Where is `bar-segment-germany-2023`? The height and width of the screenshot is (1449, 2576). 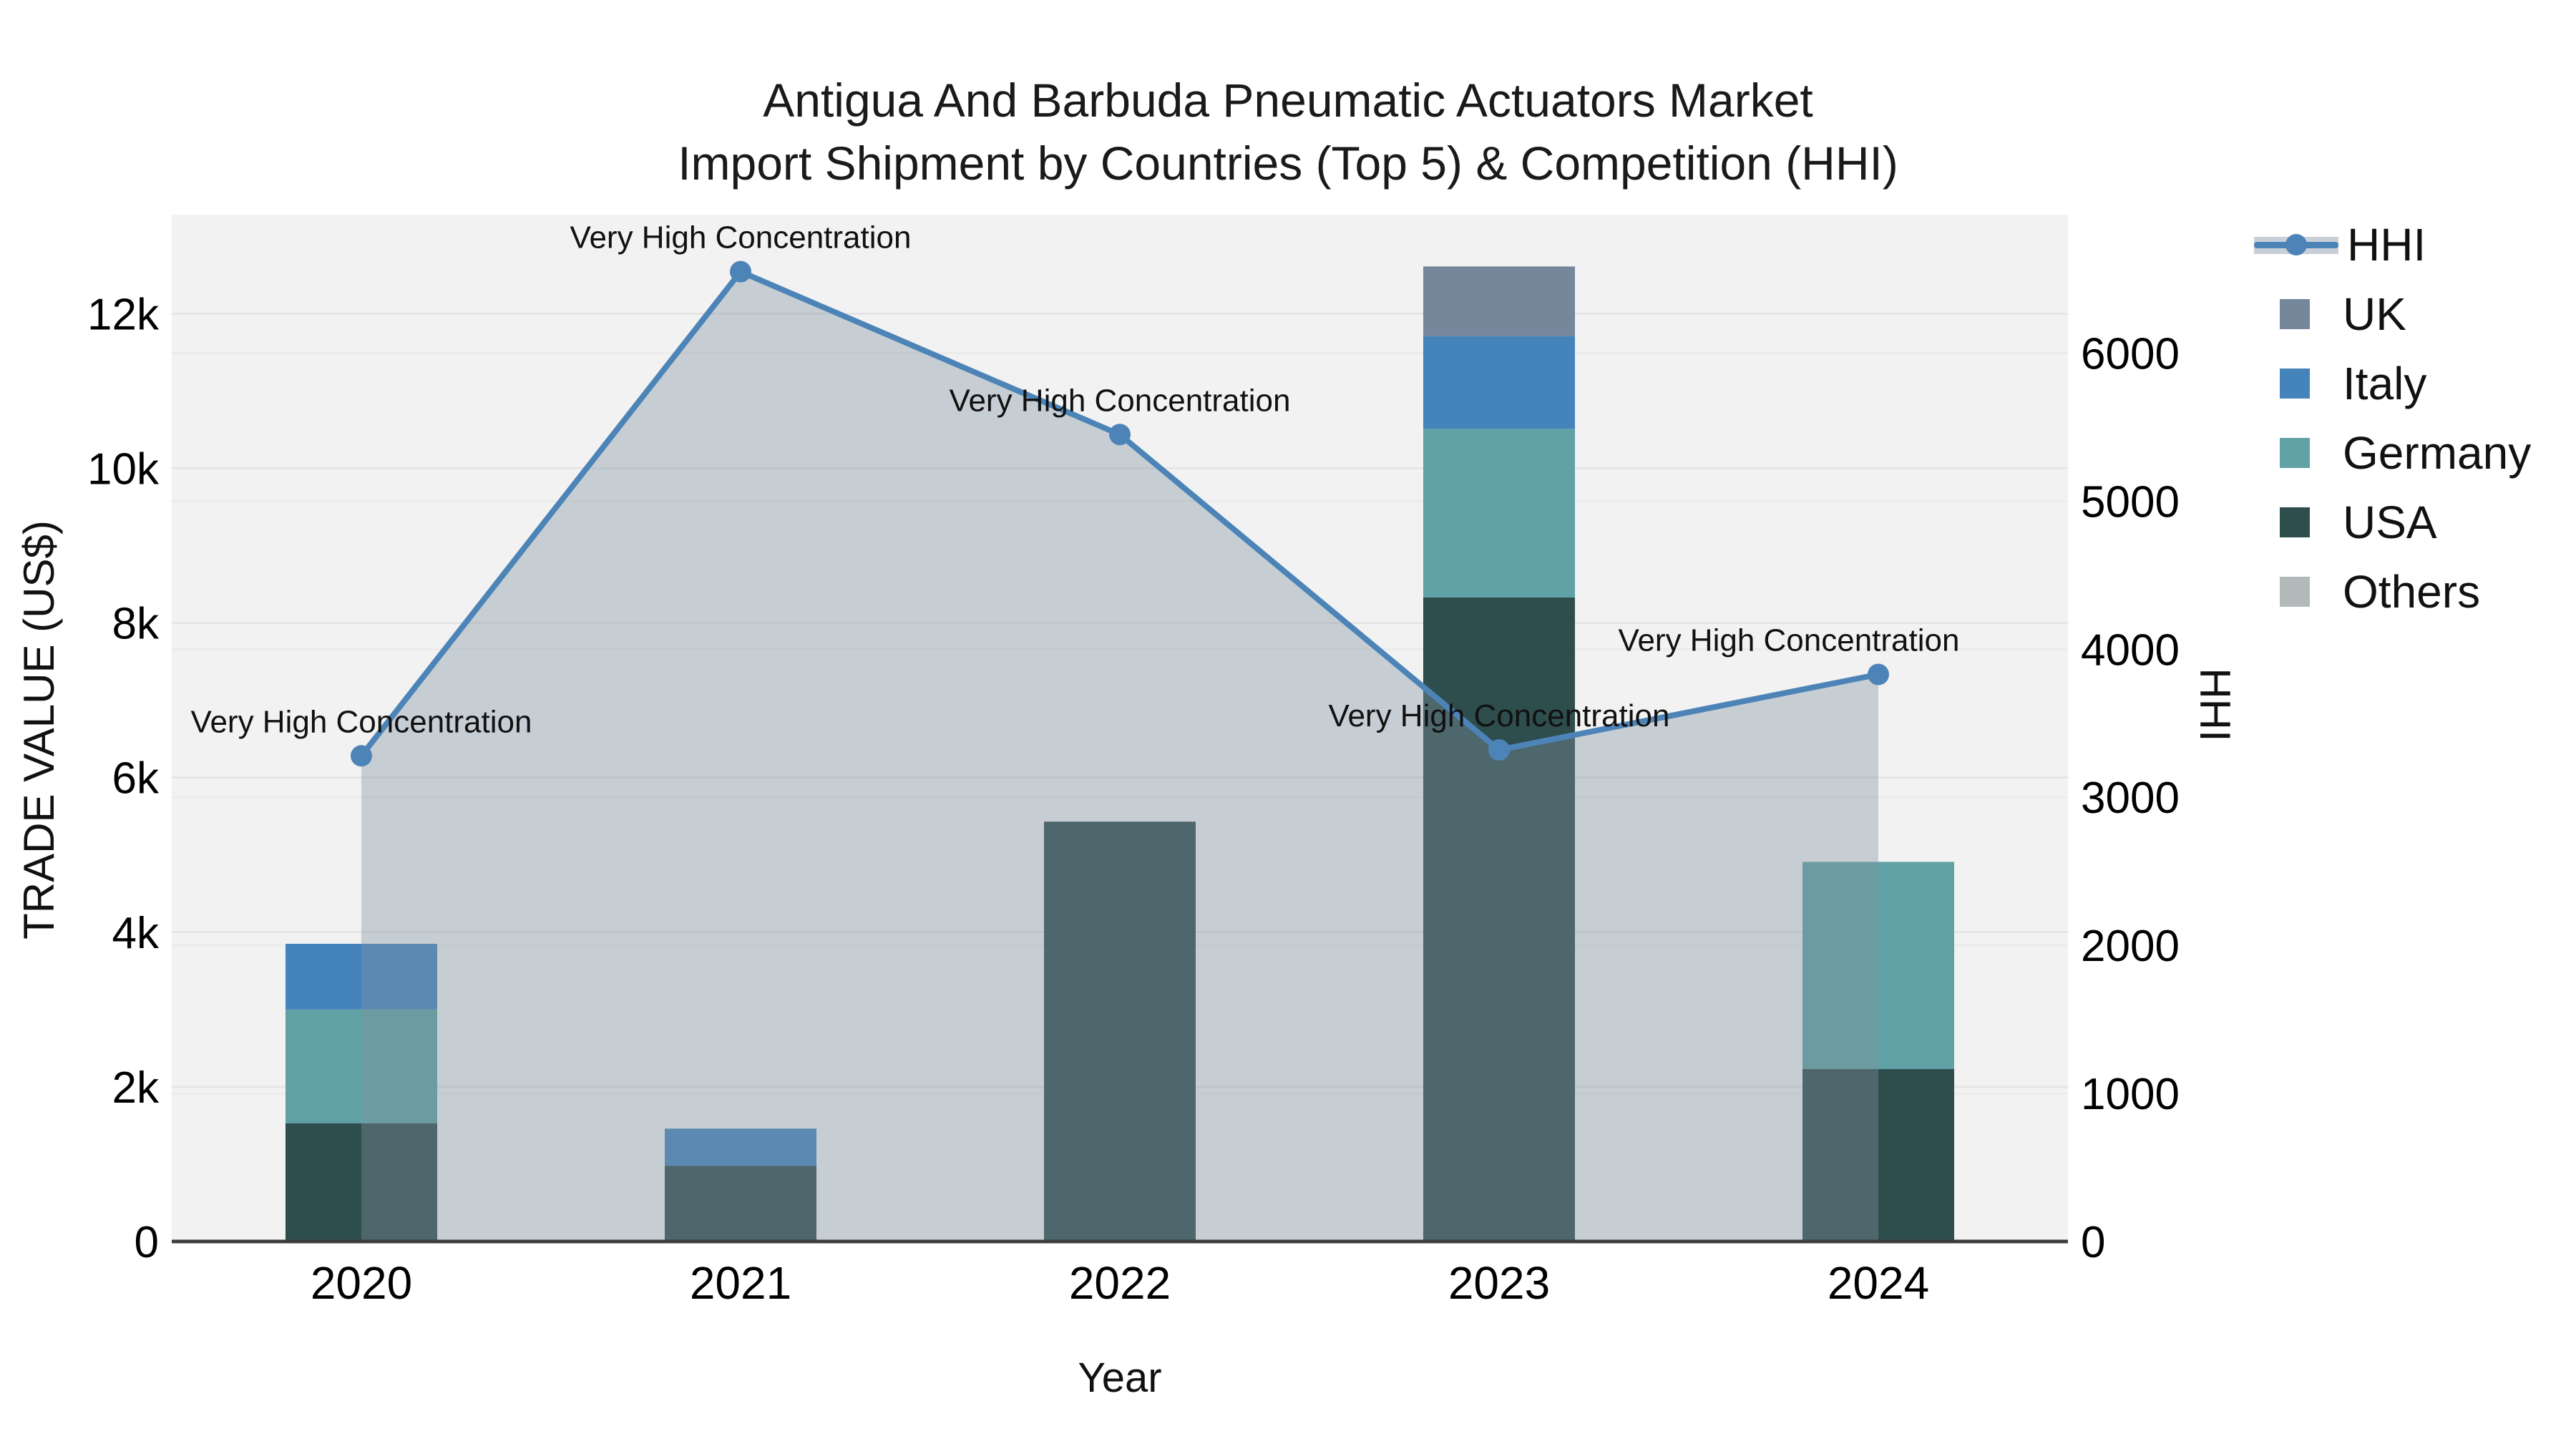
bar-segment-germany-2023 is located at coordinates (1499, 513).